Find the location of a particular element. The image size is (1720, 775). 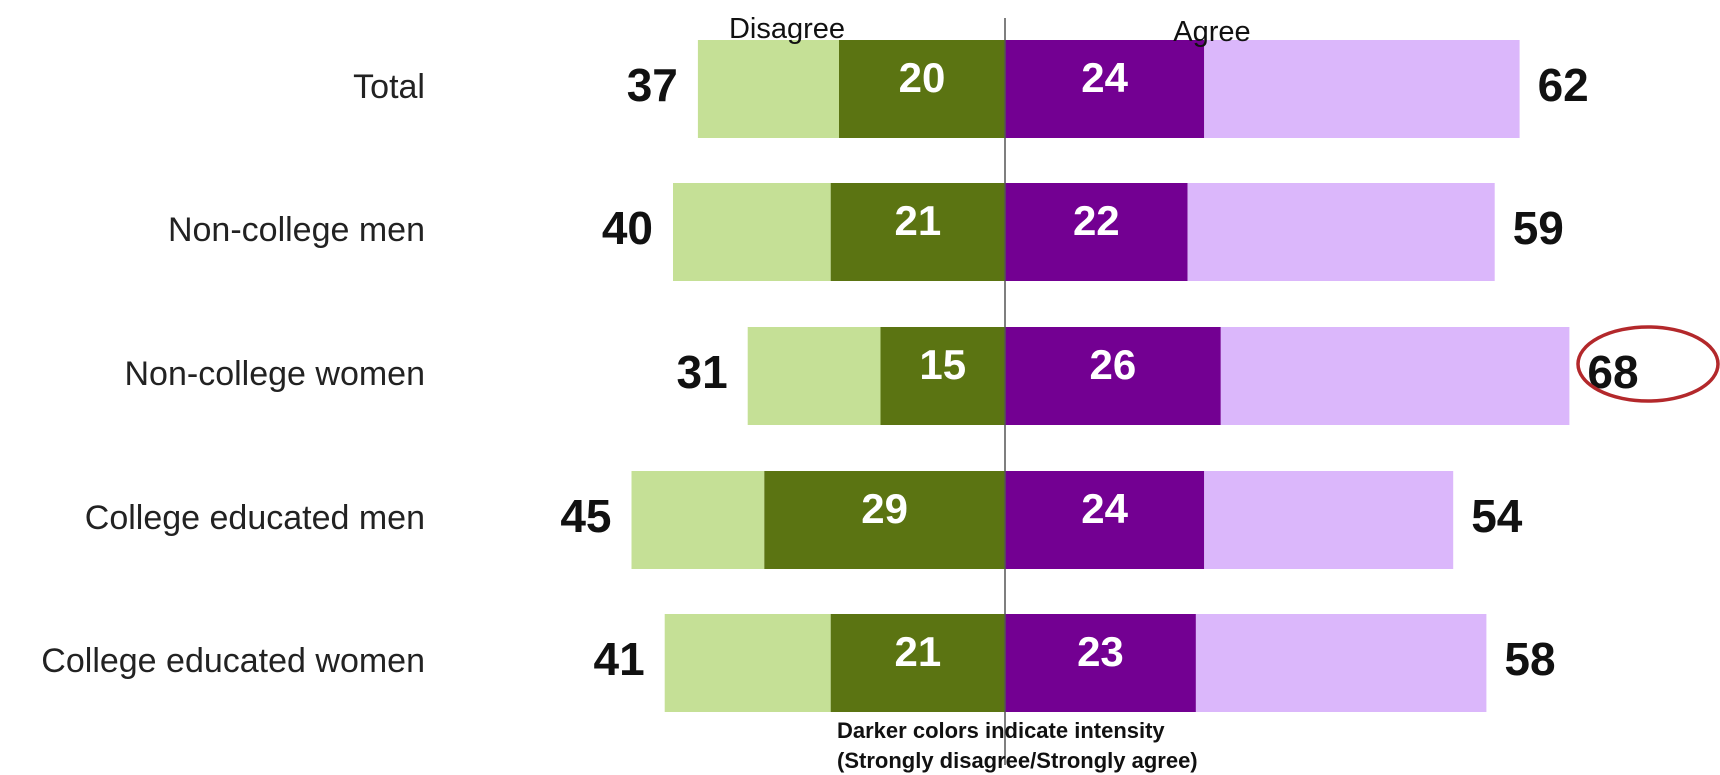

note-line-1: Darker colors indicate intensity is located at coordinates (1001, 730).